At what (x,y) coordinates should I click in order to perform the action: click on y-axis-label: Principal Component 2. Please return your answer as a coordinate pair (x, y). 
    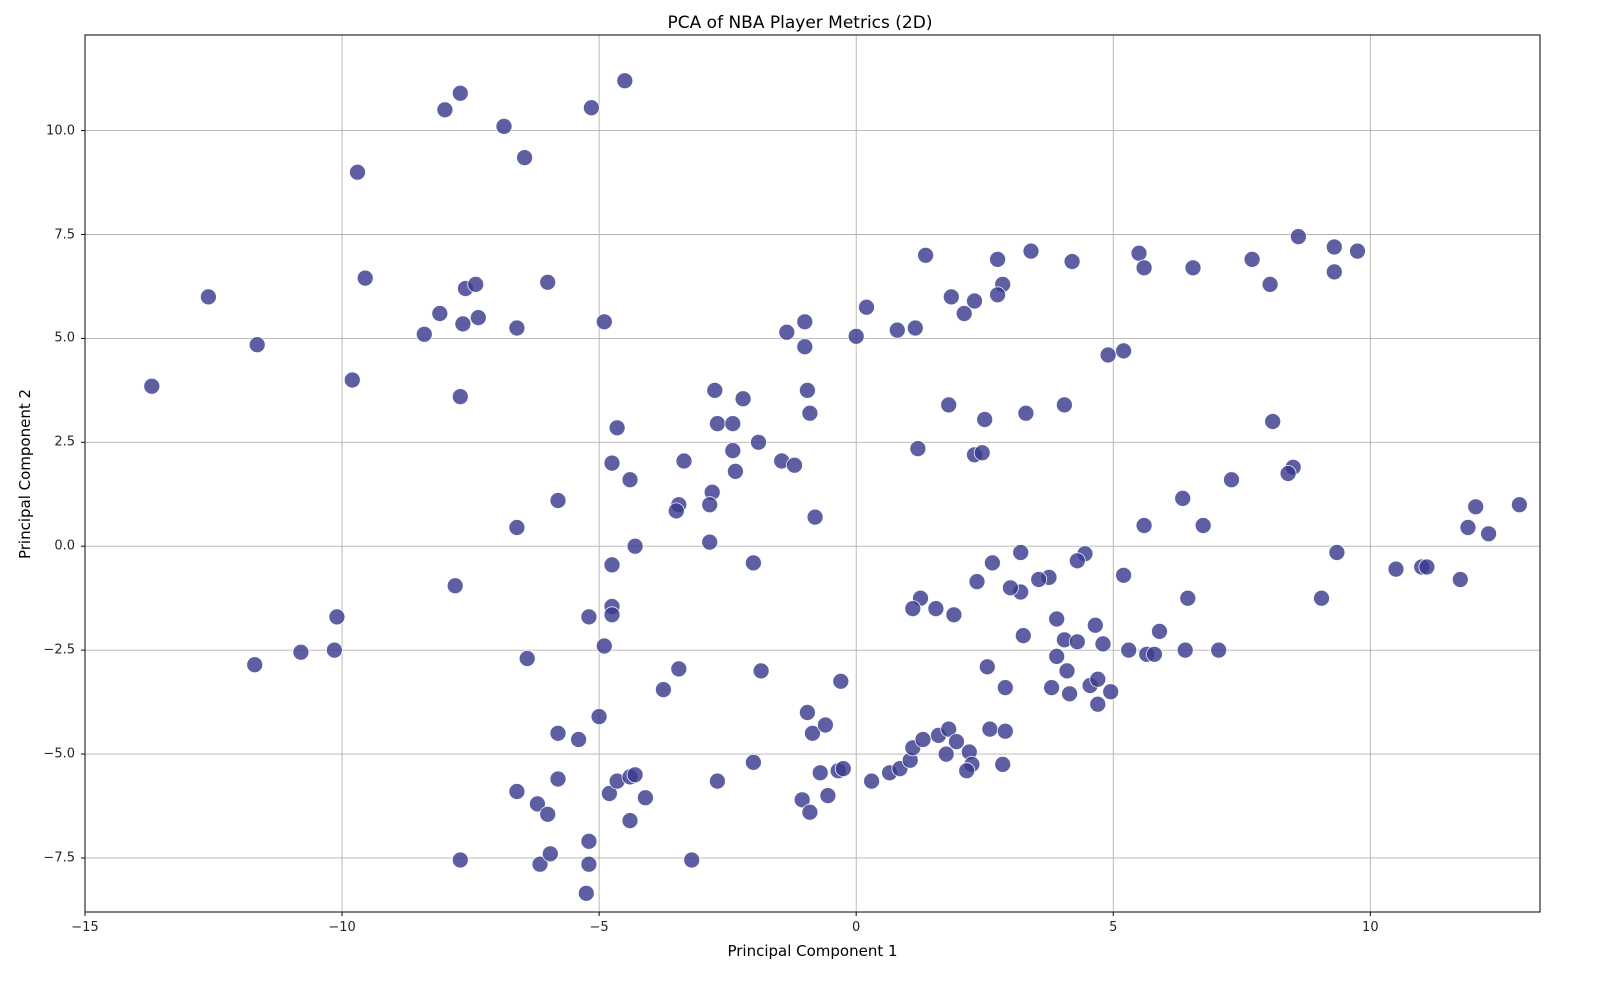
    Looking at the image, I should click on (25, 474).